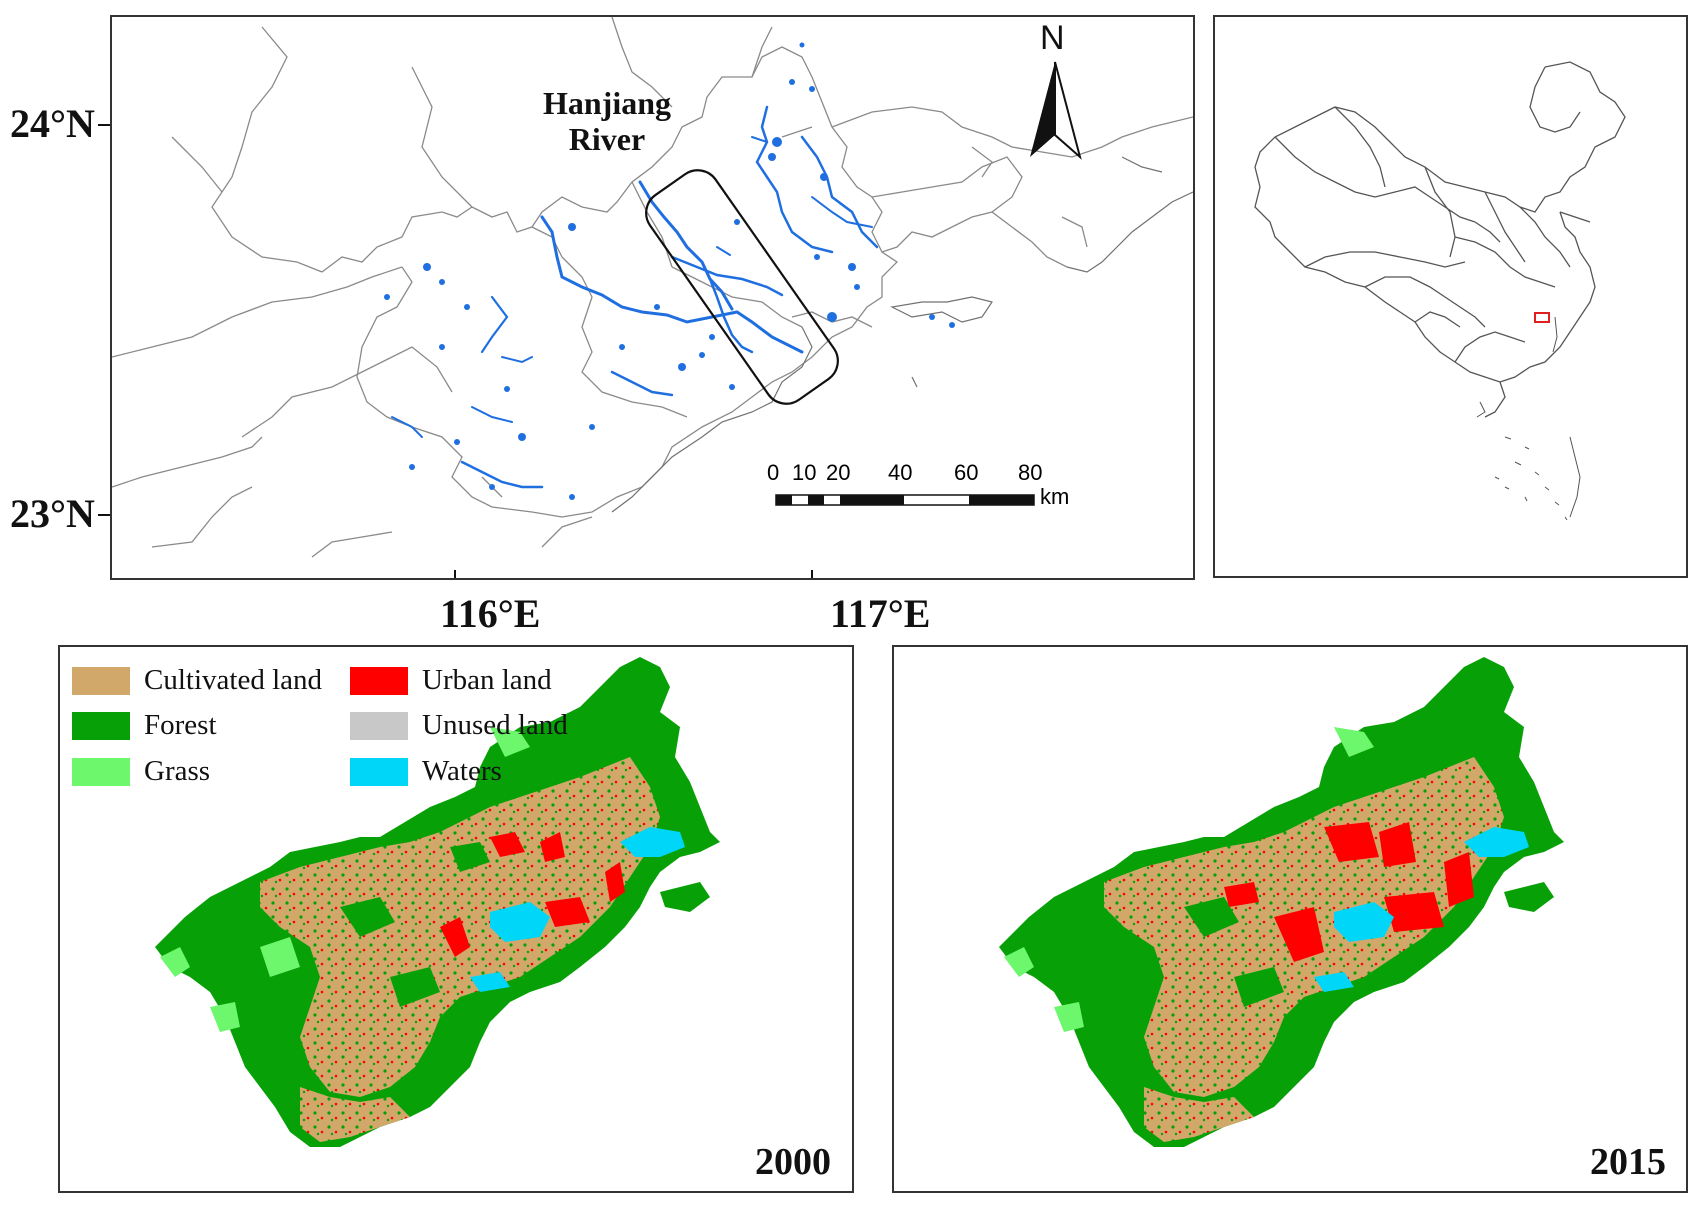 This screenshot has width=1700, height=1206. Describe the element at coordinates (1628, 1162) in the screenshot. I see `year-label-2015: 2015` at that location.